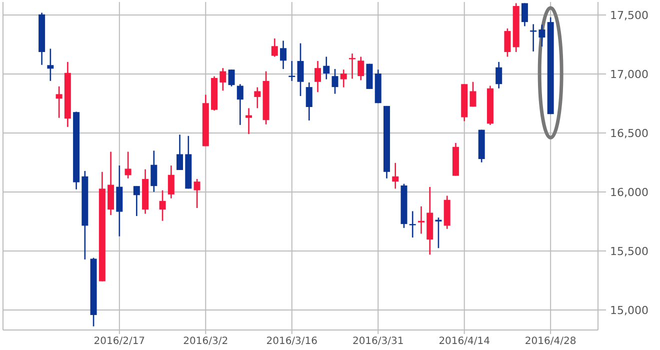  I want to click on x-tick-label: 2016/3/2, so click(205, 341).